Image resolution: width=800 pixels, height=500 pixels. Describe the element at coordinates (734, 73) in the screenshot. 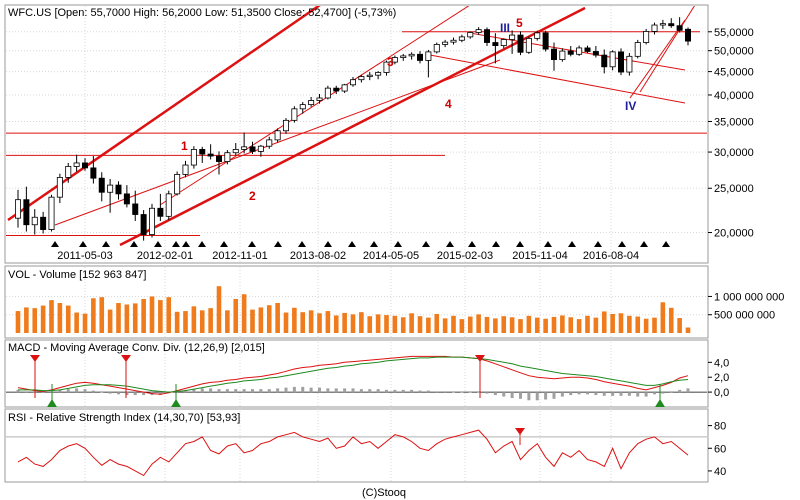

I see `price-y-tick-label: 45,0000` at that location.